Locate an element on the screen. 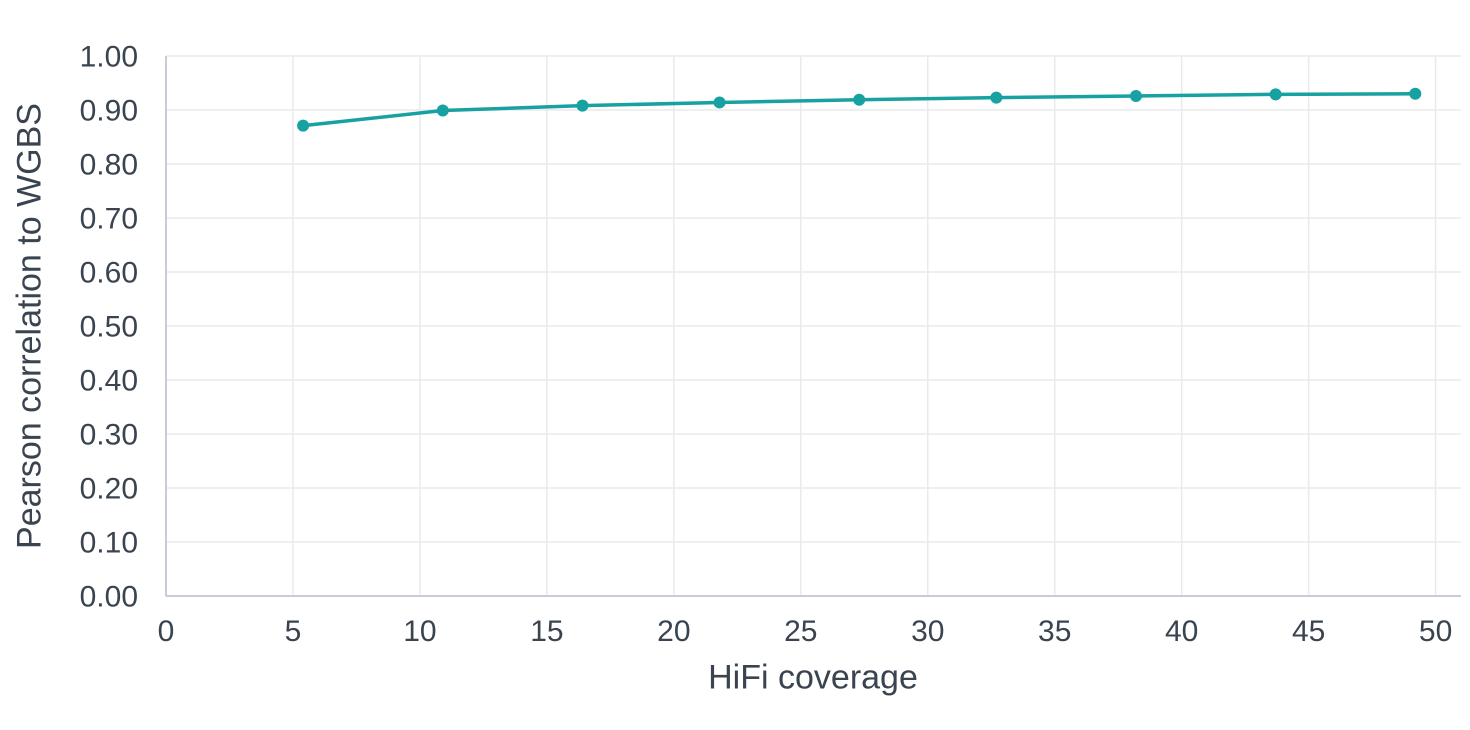 The image size is (1470, 730). x-tick-label: 40 is located at coordinates (1181, 631).